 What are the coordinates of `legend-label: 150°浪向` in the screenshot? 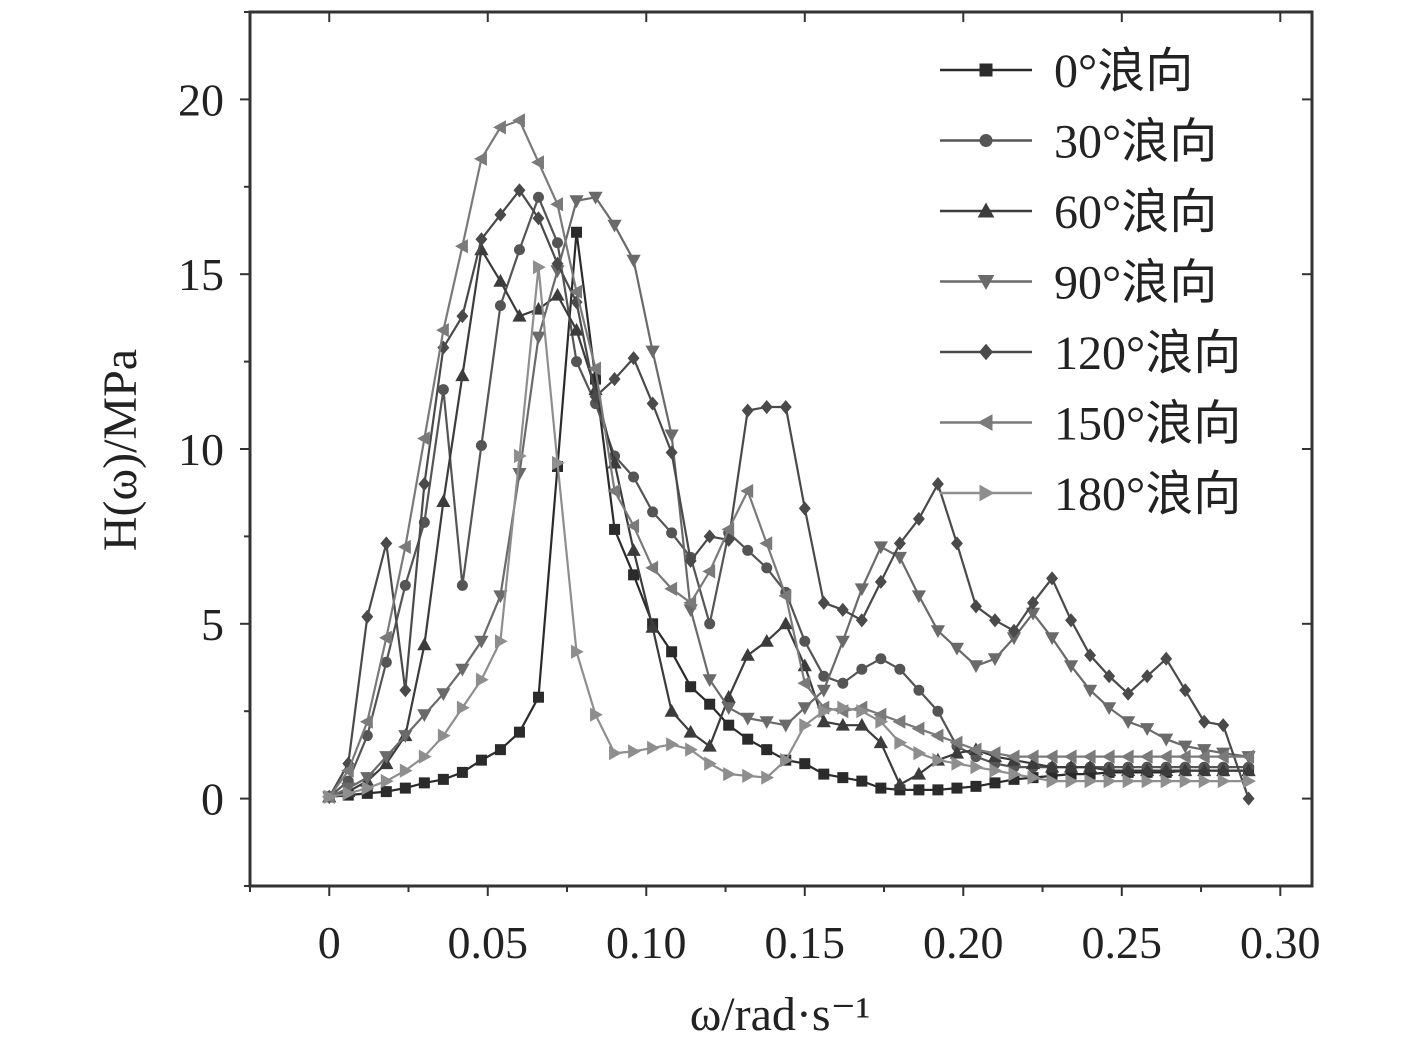 It's located at (1147, 424).